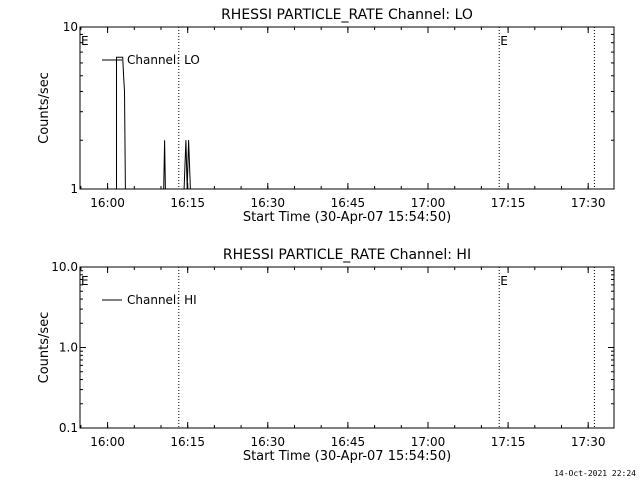  Describe the element at coordinates (64, 267) in the screenshot. I see `y-tick-label: 10.0` at that location.